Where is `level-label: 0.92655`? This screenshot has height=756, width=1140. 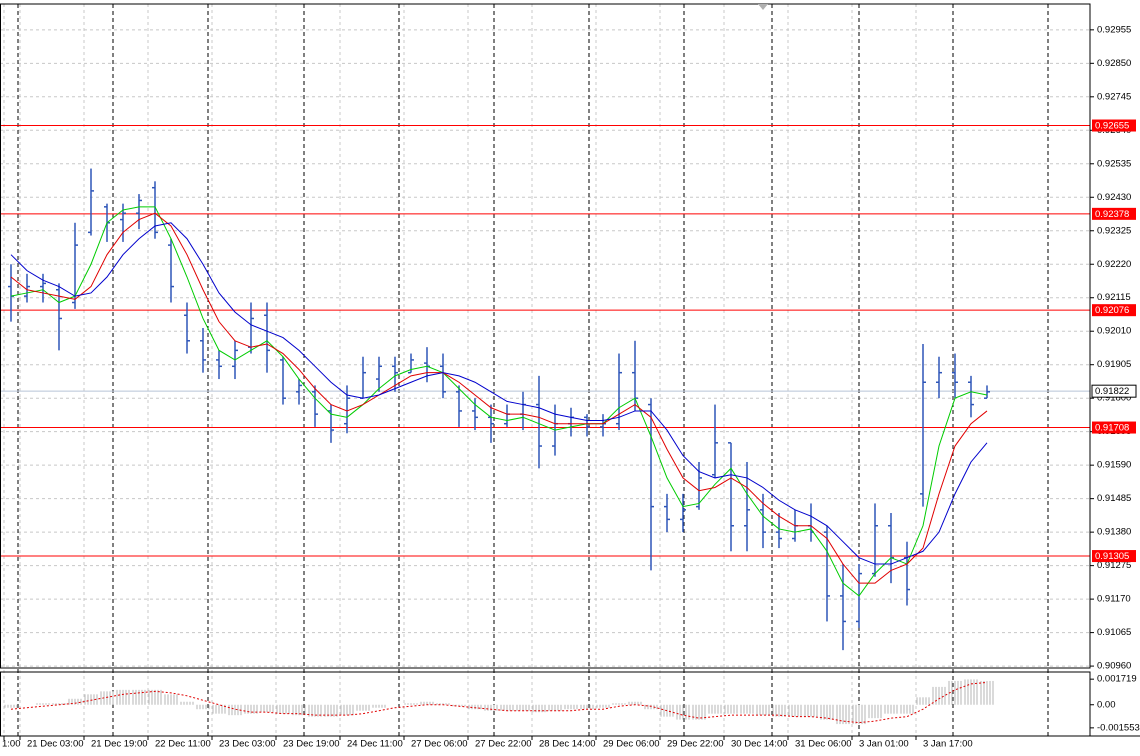
level-label: 0.92655 is located at coordinates (1112, 126).